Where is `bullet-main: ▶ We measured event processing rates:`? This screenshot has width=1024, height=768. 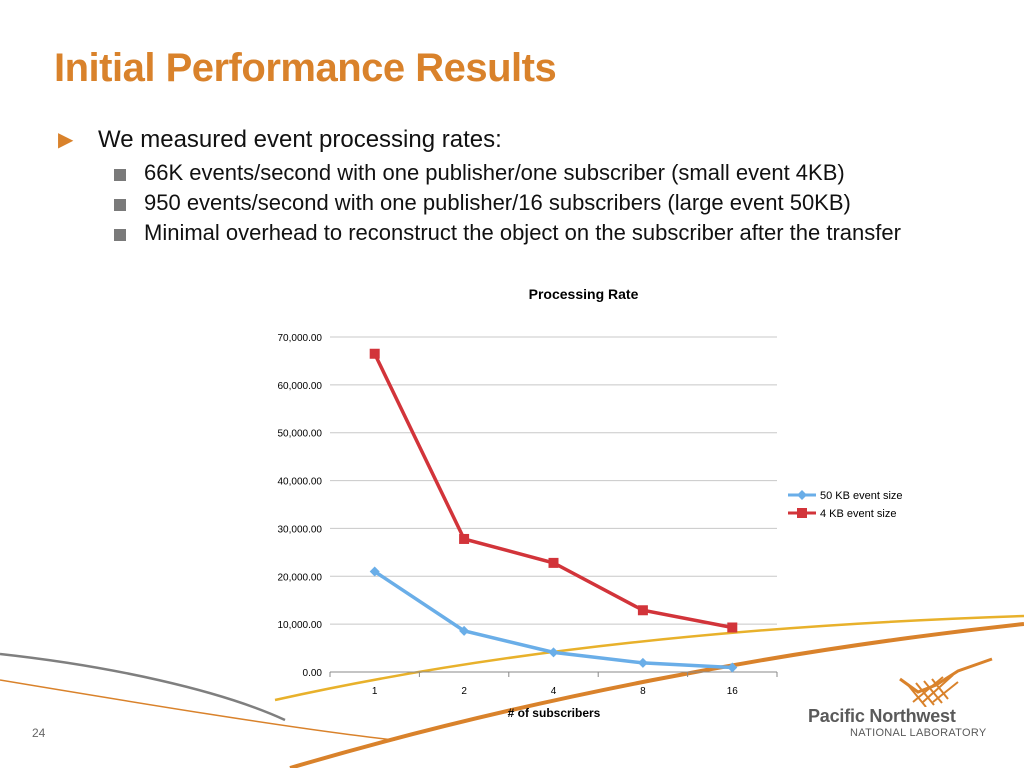
bullet-main: ▶ We measured event processing rates: is located at coordinates (528, 140).